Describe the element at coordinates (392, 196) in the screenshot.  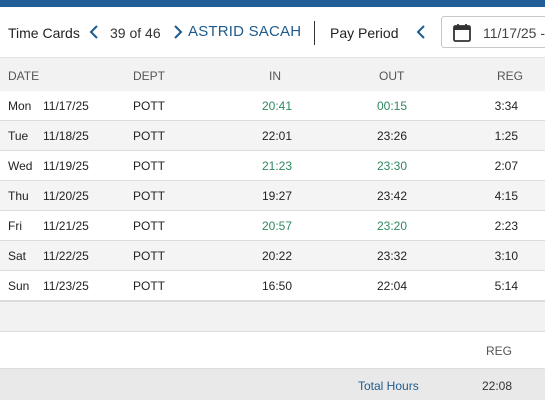
I see `row-out-time: 23:42` at that location.